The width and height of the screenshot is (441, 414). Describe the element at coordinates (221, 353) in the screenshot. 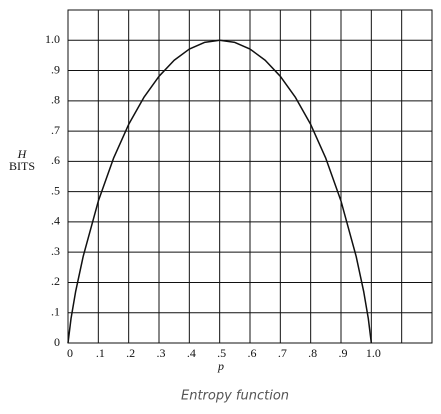

I see `x-tick-label: .5` at that location.